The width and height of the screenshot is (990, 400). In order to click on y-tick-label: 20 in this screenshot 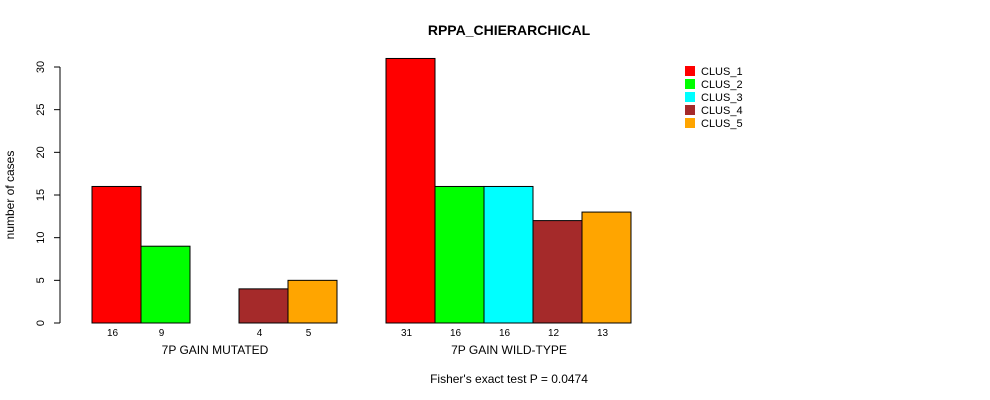, I will do `click(41, 152)`.